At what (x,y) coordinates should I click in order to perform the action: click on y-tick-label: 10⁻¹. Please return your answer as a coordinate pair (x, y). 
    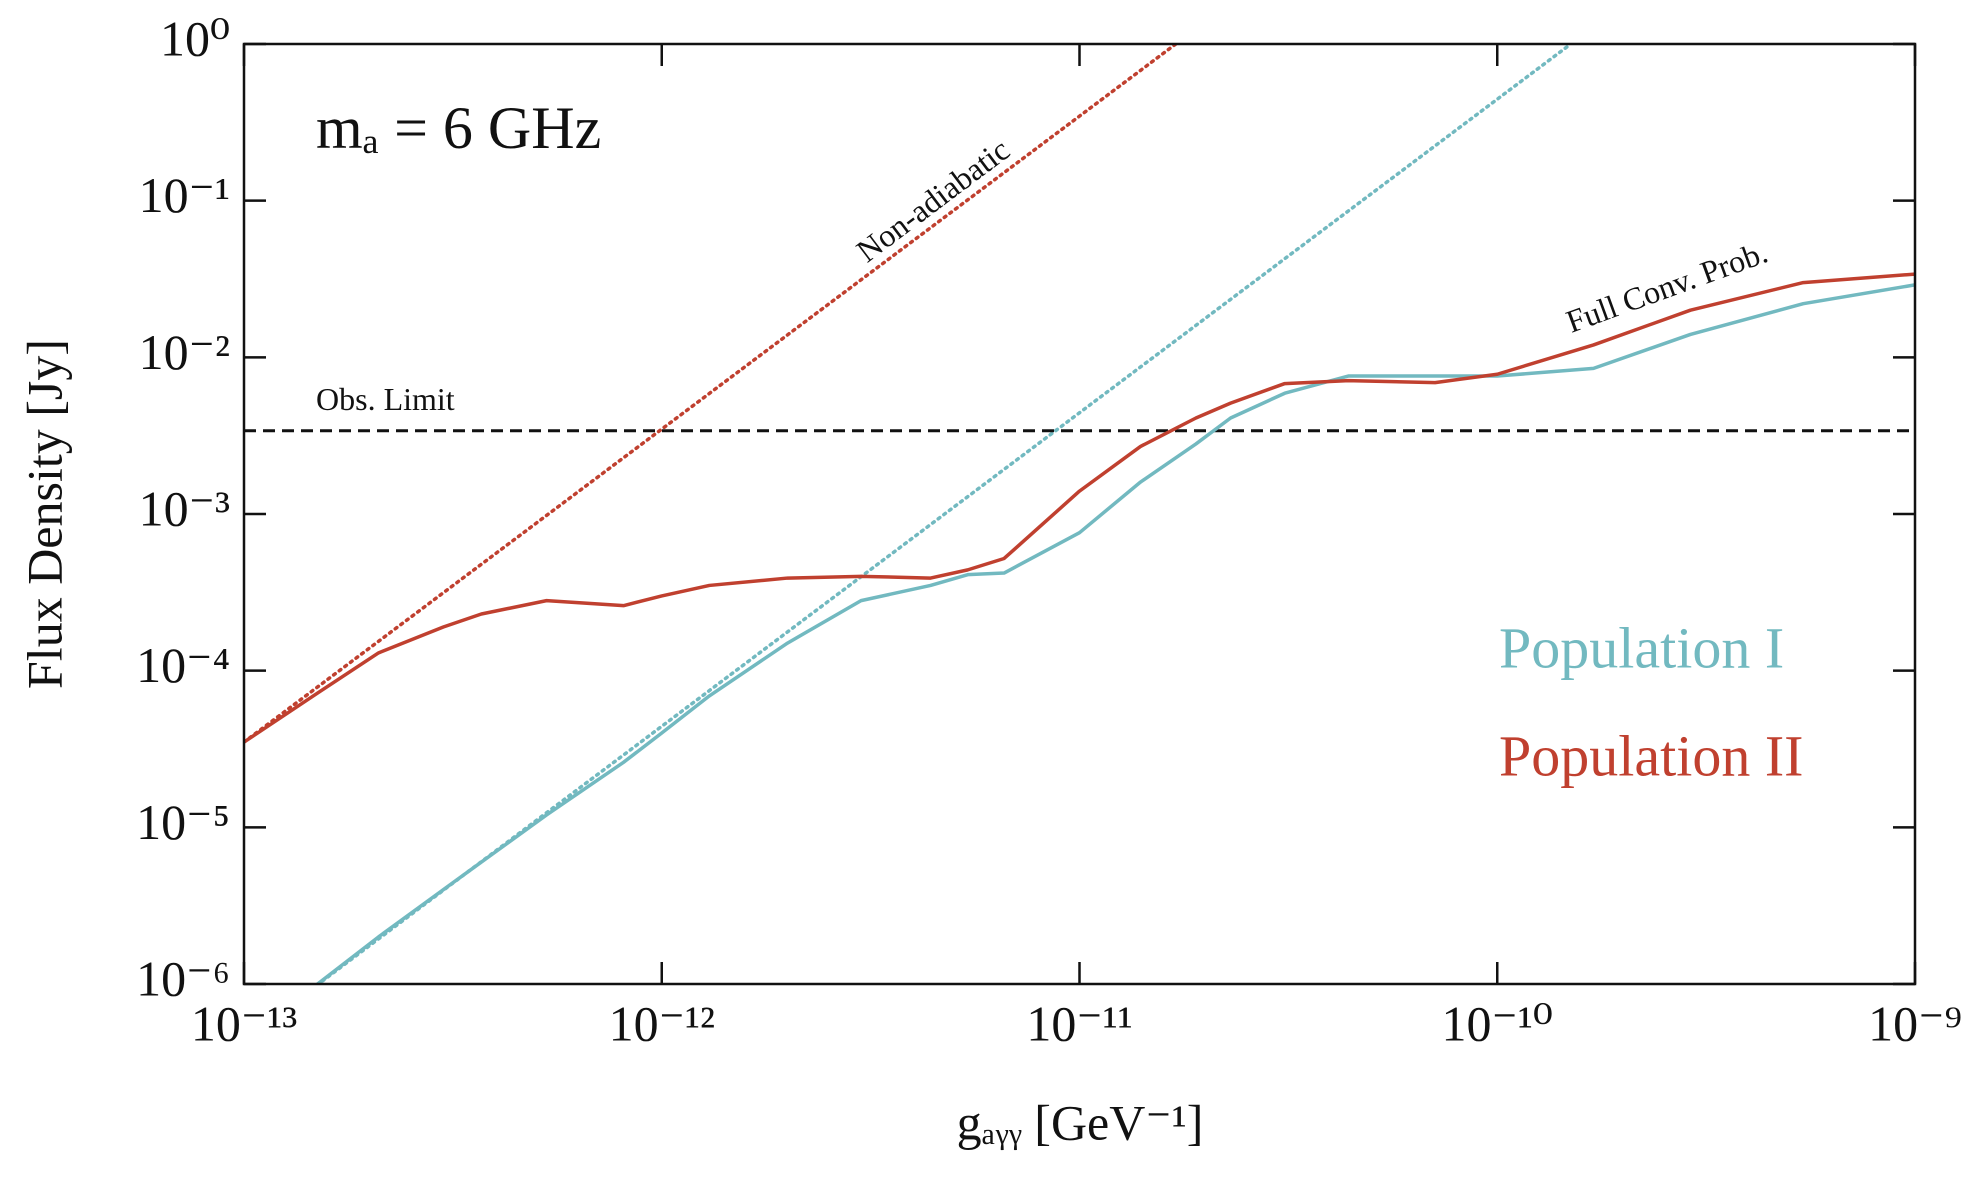
    Looking at the image, I should click on (184, 195).